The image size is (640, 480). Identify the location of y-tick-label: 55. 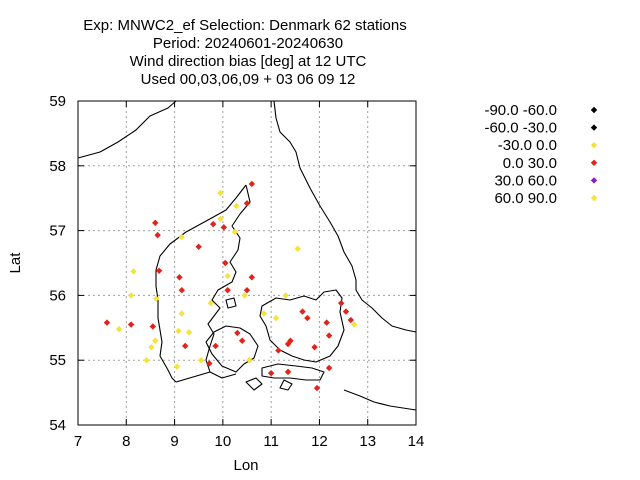
(57, 360).